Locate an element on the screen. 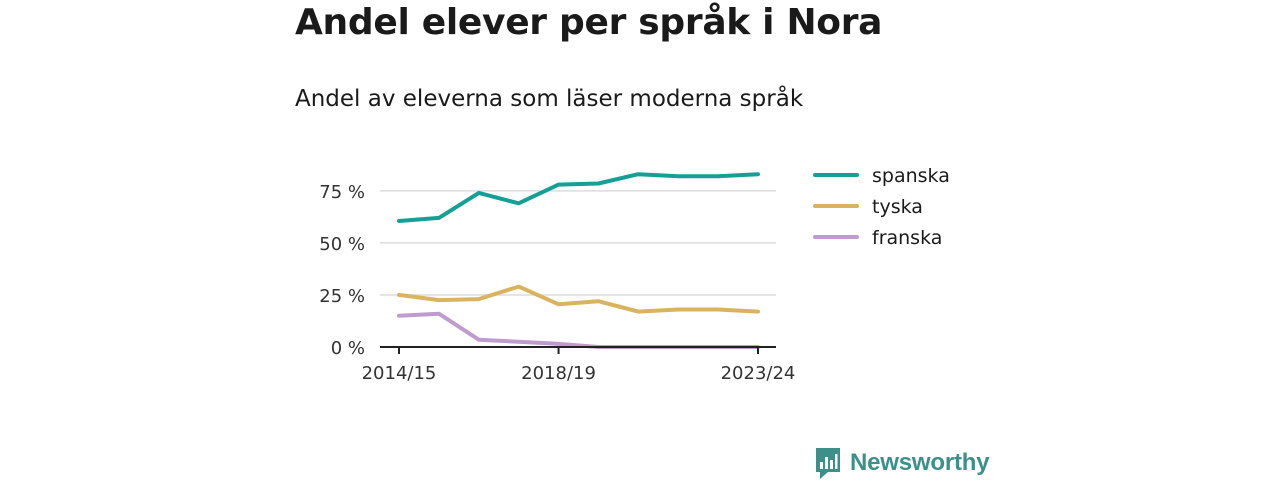 The width and height of the screenshot is (1280, 480). series-line-franska is located at coordinates (578, 330).